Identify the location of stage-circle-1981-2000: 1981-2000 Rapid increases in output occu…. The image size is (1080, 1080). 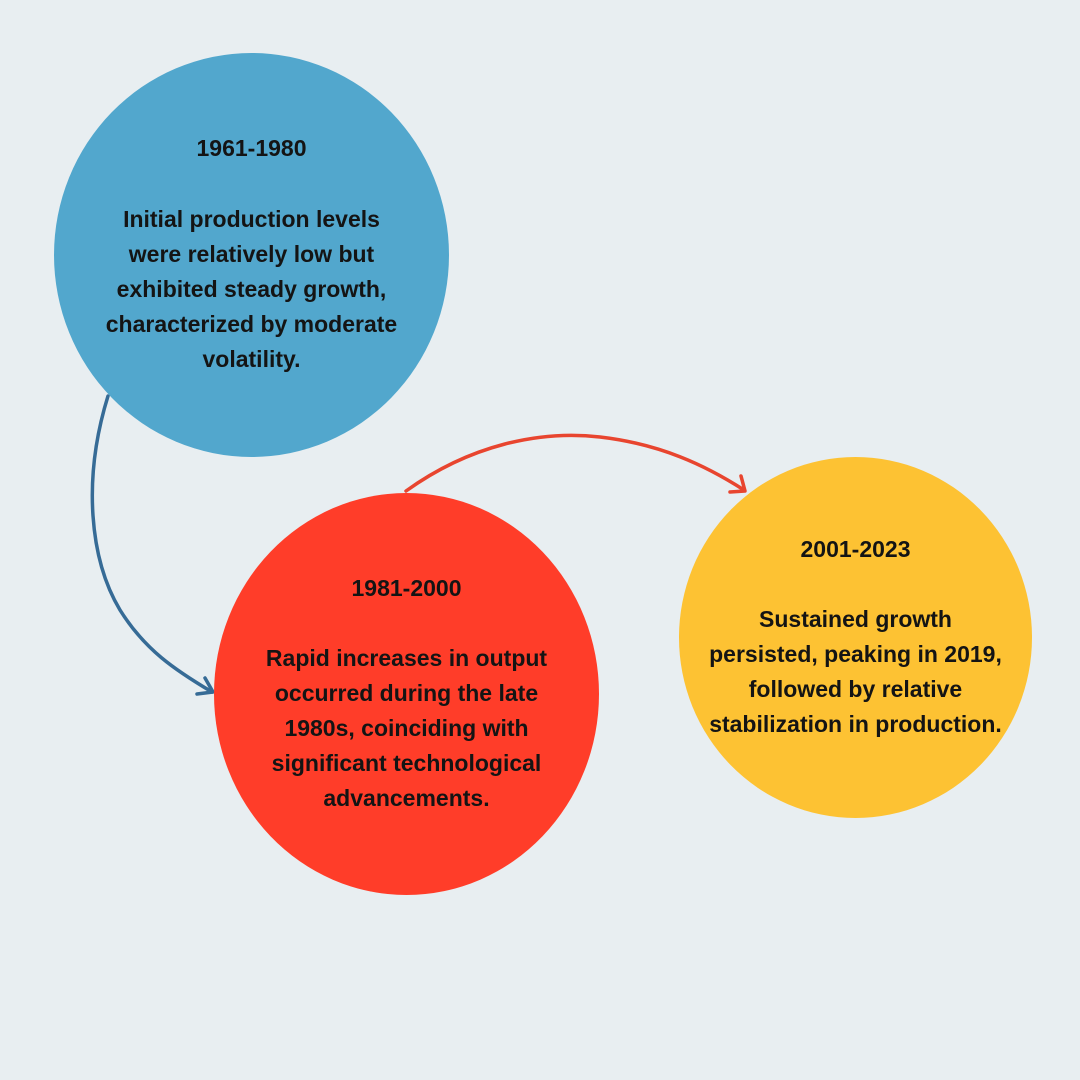
(406, 694).